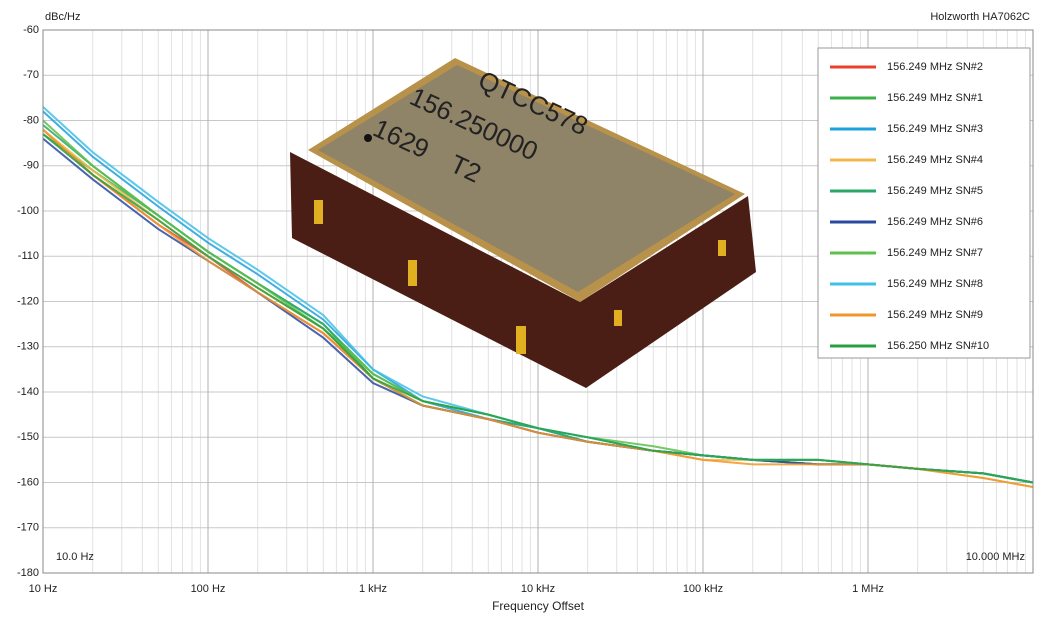 The height and width of the screenshot is (621, 1047). I want to click on x-axis-label: Frequency Offset, so click(538, 606).